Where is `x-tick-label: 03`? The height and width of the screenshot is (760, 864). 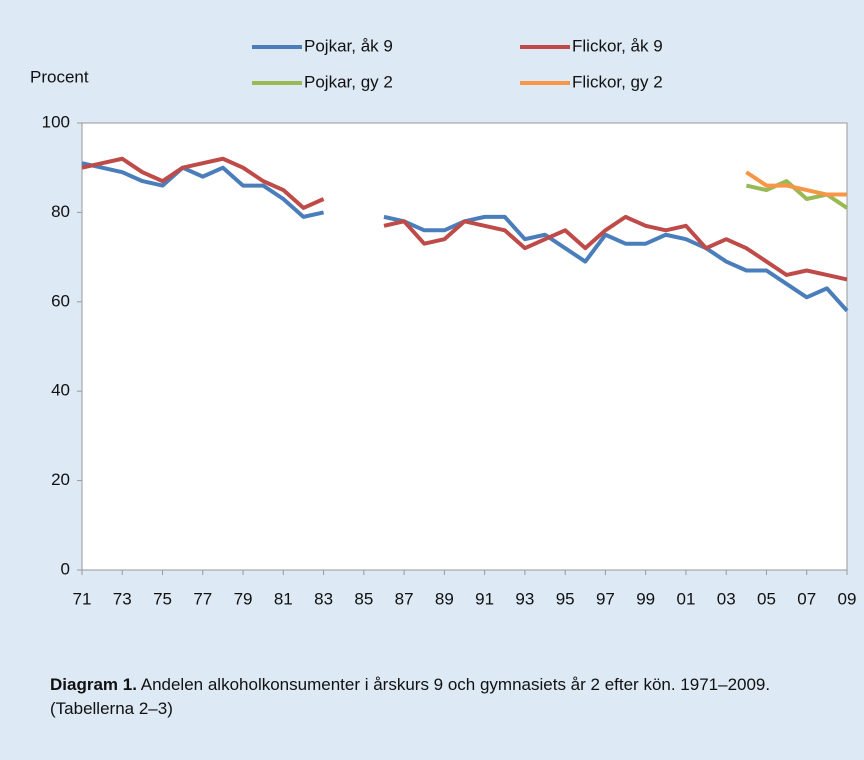
x-tick-label: 03 is located at coordinates (726, 598).